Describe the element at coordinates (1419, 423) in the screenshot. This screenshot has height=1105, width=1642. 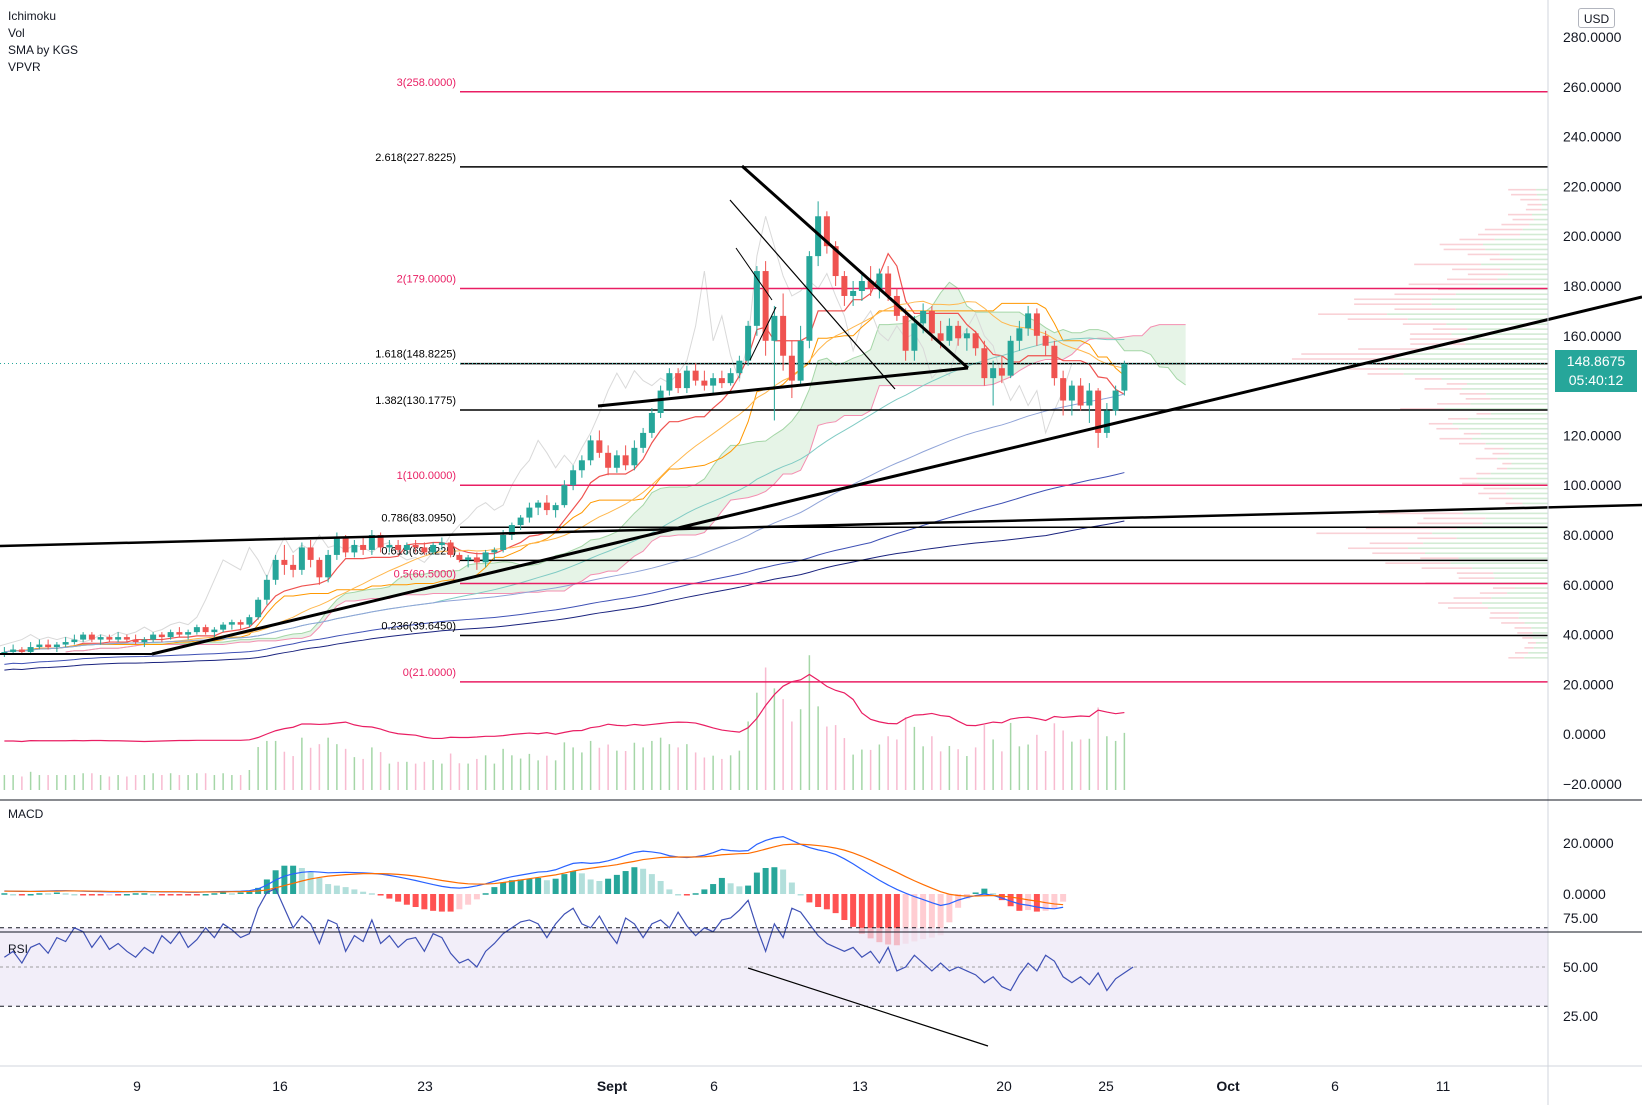
I see `vpvr-histogram` at that location.